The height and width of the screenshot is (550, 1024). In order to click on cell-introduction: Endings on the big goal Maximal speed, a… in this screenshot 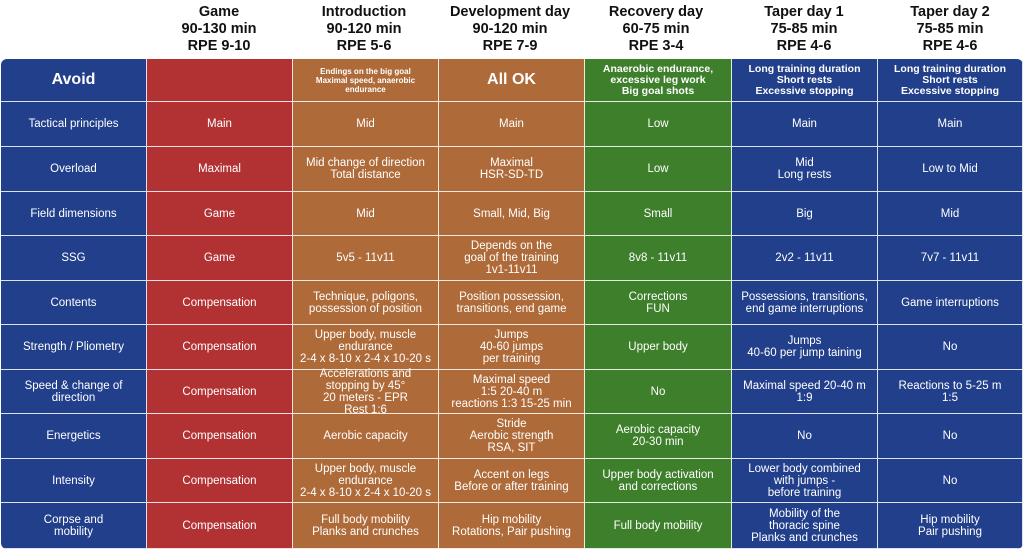, I will do `click(366, 80)`.